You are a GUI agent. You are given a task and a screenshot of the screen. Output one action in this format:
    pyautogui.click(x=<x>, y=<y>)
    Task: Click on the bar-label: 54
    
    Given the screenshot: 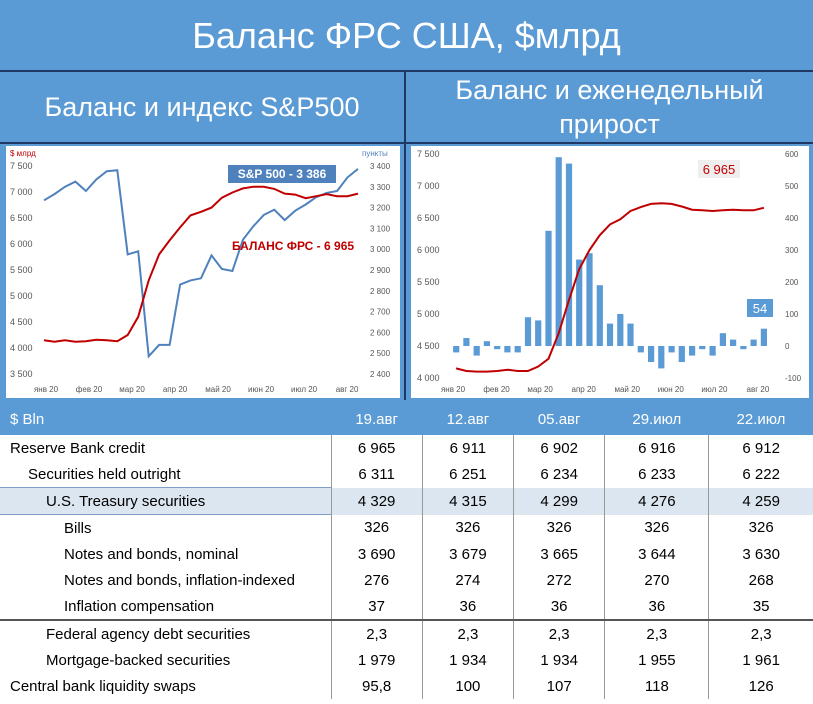 What is the action you would take?
    pyautogui.click(x=760, y=308)
    